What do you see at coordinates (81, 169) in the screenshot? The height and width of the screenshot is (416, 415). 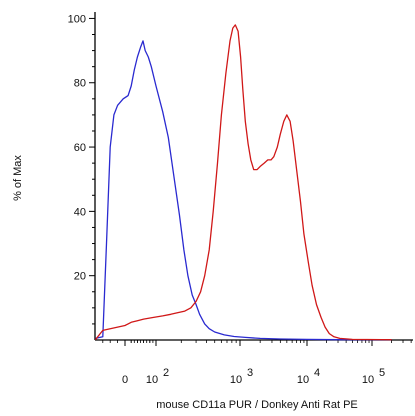 I see `y-ticks: 20 40 60 80 100` at bounding box center [81, 169].